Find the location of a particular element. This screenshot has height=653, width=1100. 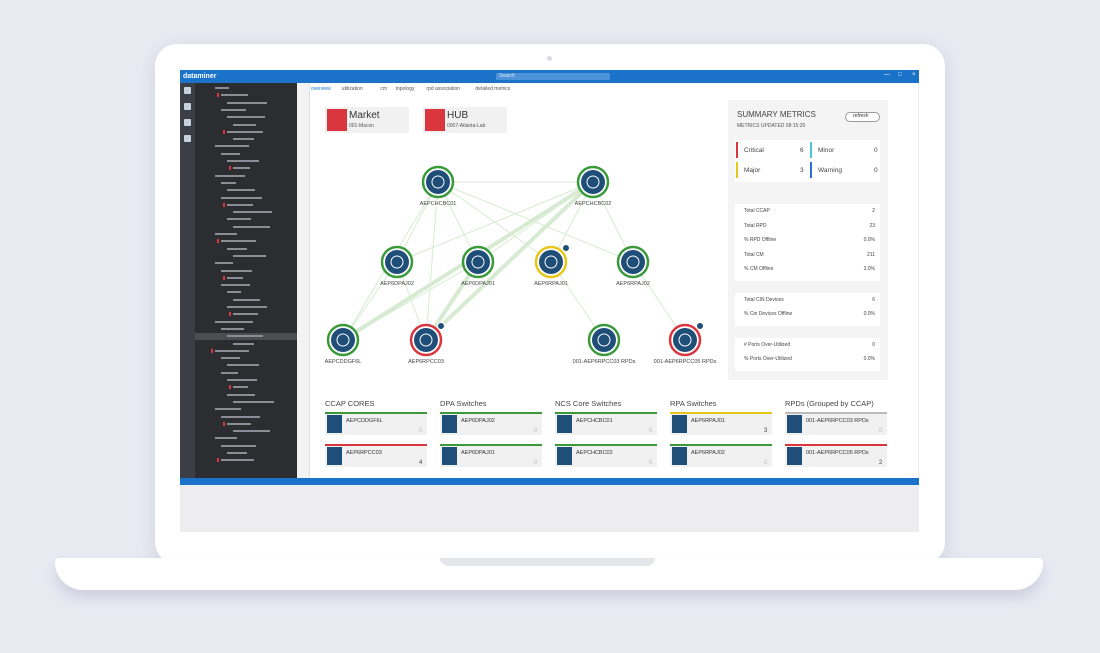

node-label: AEP6RPAJ01 is located at coordinates (551, 284).